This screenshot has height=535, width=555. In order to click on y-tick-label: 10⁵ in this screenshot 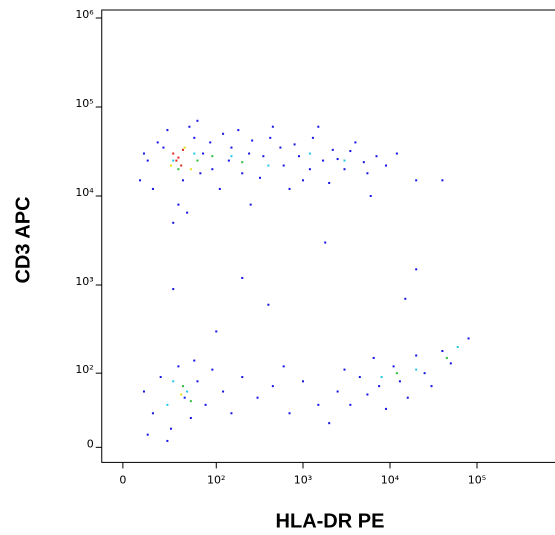, I will do `click(84, 103)`.